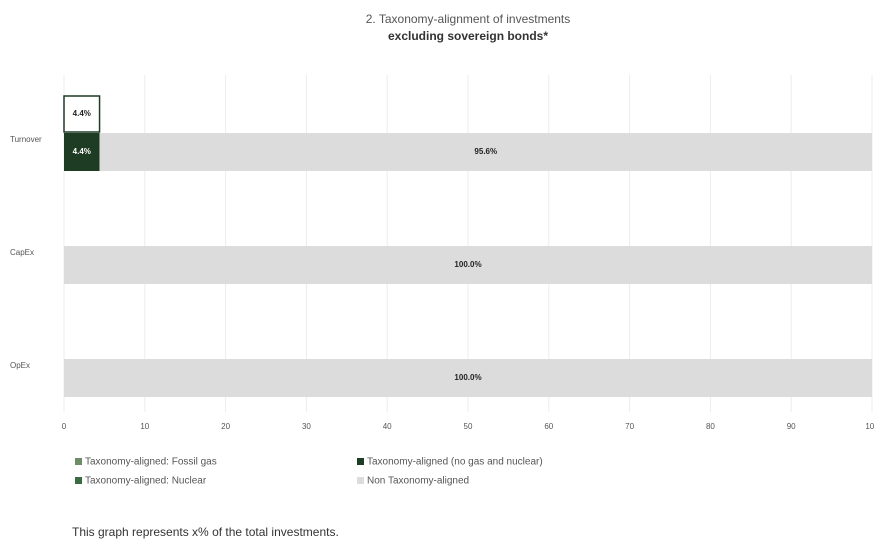 The width and height of the screenshot is (874, 541). What do you see at coordinates (146, 481) in the screenshot?
I see `legend-label: Taxonomy-aligned: Nuclear` at bounding box center [146, 481].